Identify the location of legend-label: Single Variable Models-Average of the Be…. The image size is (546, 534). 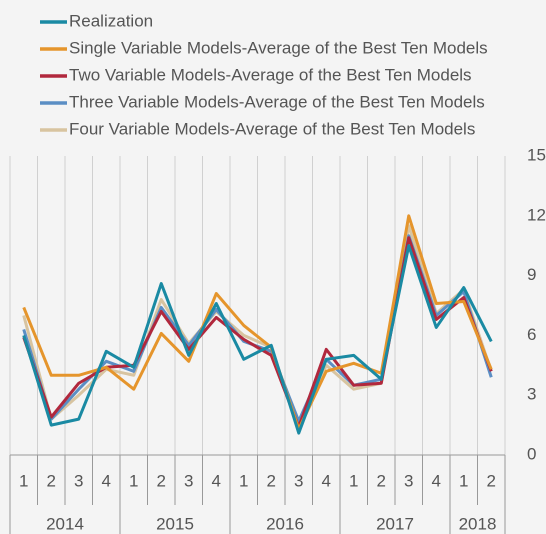
(278, 47).